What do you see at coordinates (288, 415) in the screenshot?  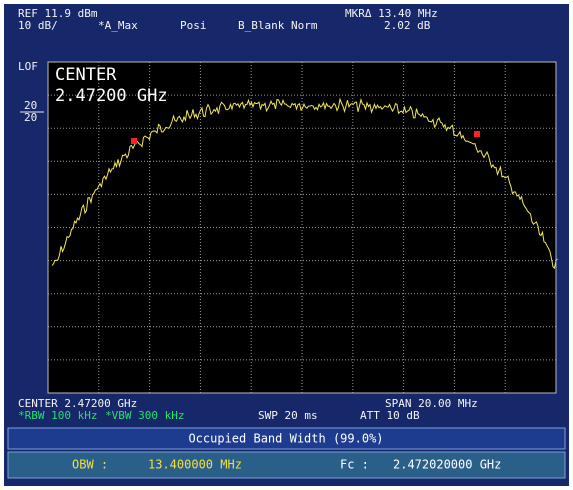 I see `sweep-time: SWP 20 ms` at bounding box center [288, 415].